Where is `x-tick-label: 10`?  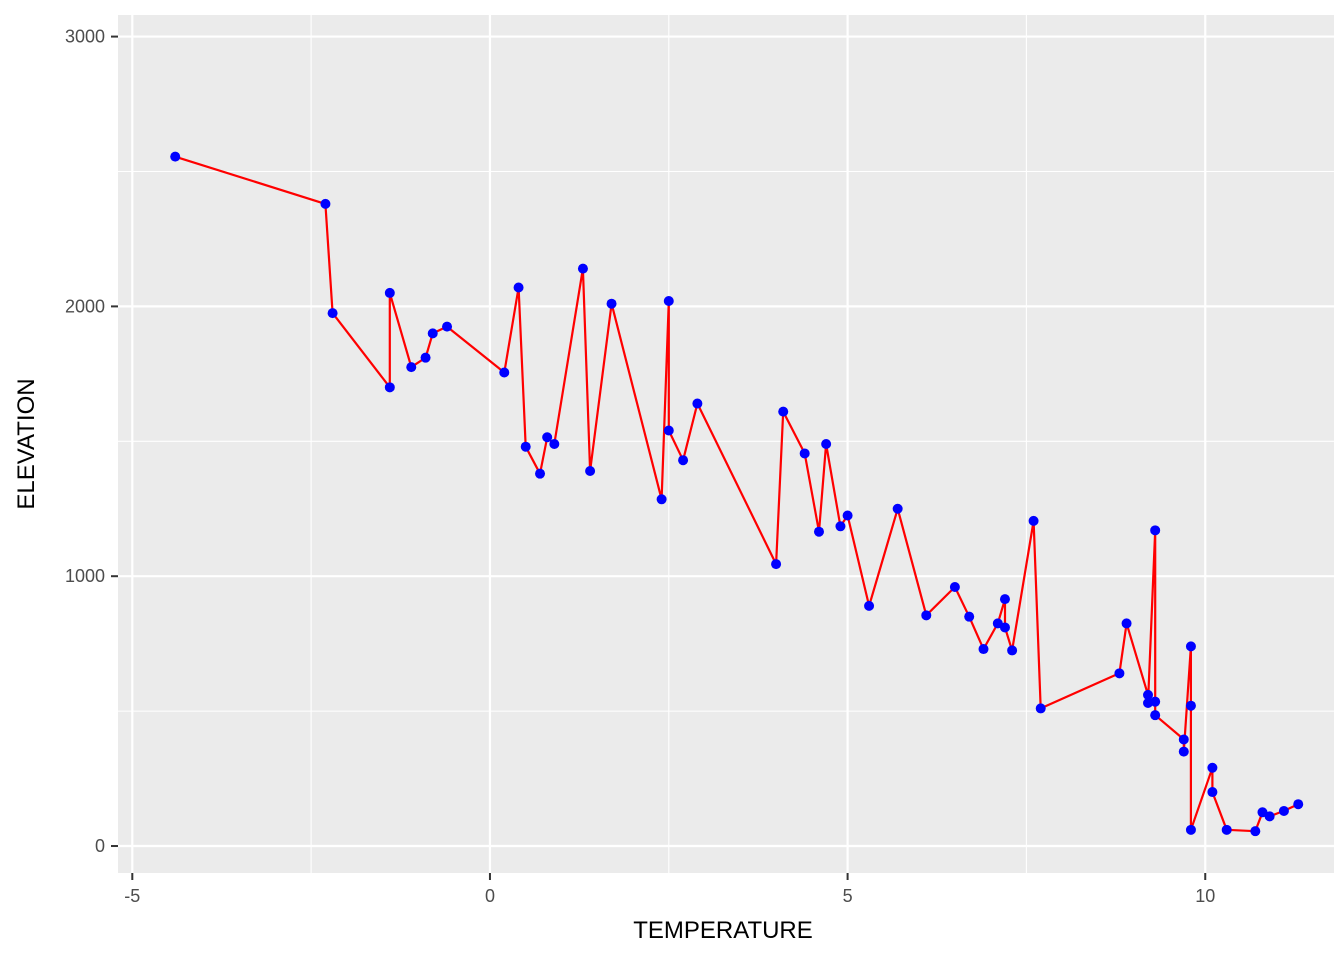
x-tick-label: 10 is located at coordinates (1205, 896).